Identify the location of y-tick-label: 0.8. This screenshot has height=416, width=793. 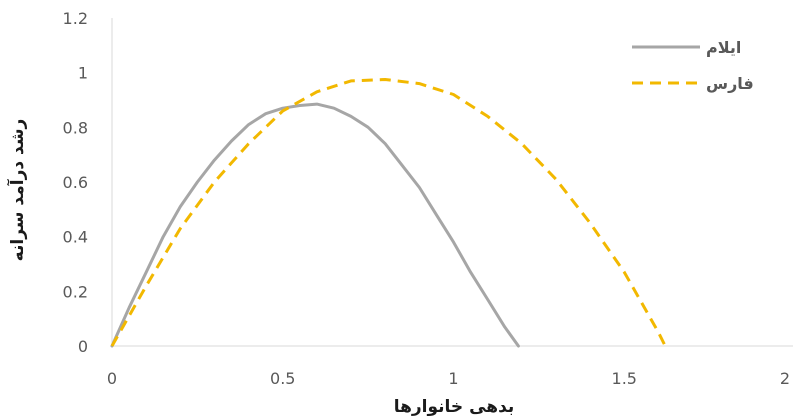
(75, 127).